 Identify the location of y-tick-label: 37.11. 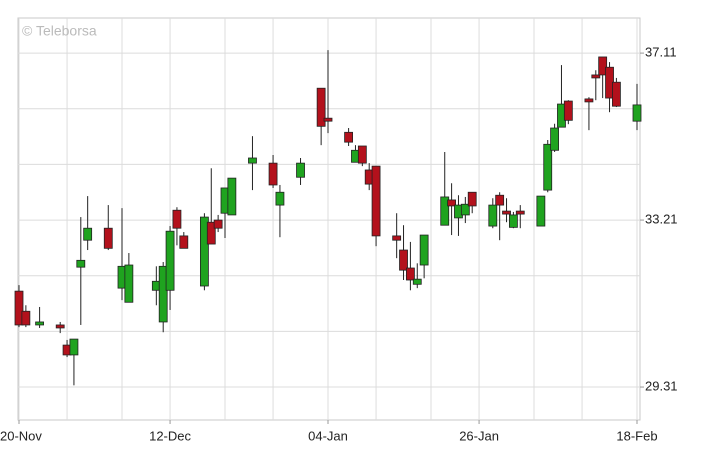
(661, 52).